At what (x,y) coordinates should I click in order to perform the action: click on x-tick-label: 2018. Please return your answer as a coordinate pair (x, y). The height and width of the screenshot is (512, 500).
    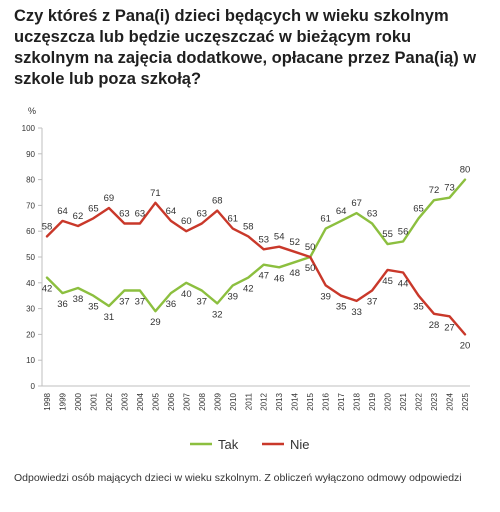
    Looking at the image, I should click on (357, 401).